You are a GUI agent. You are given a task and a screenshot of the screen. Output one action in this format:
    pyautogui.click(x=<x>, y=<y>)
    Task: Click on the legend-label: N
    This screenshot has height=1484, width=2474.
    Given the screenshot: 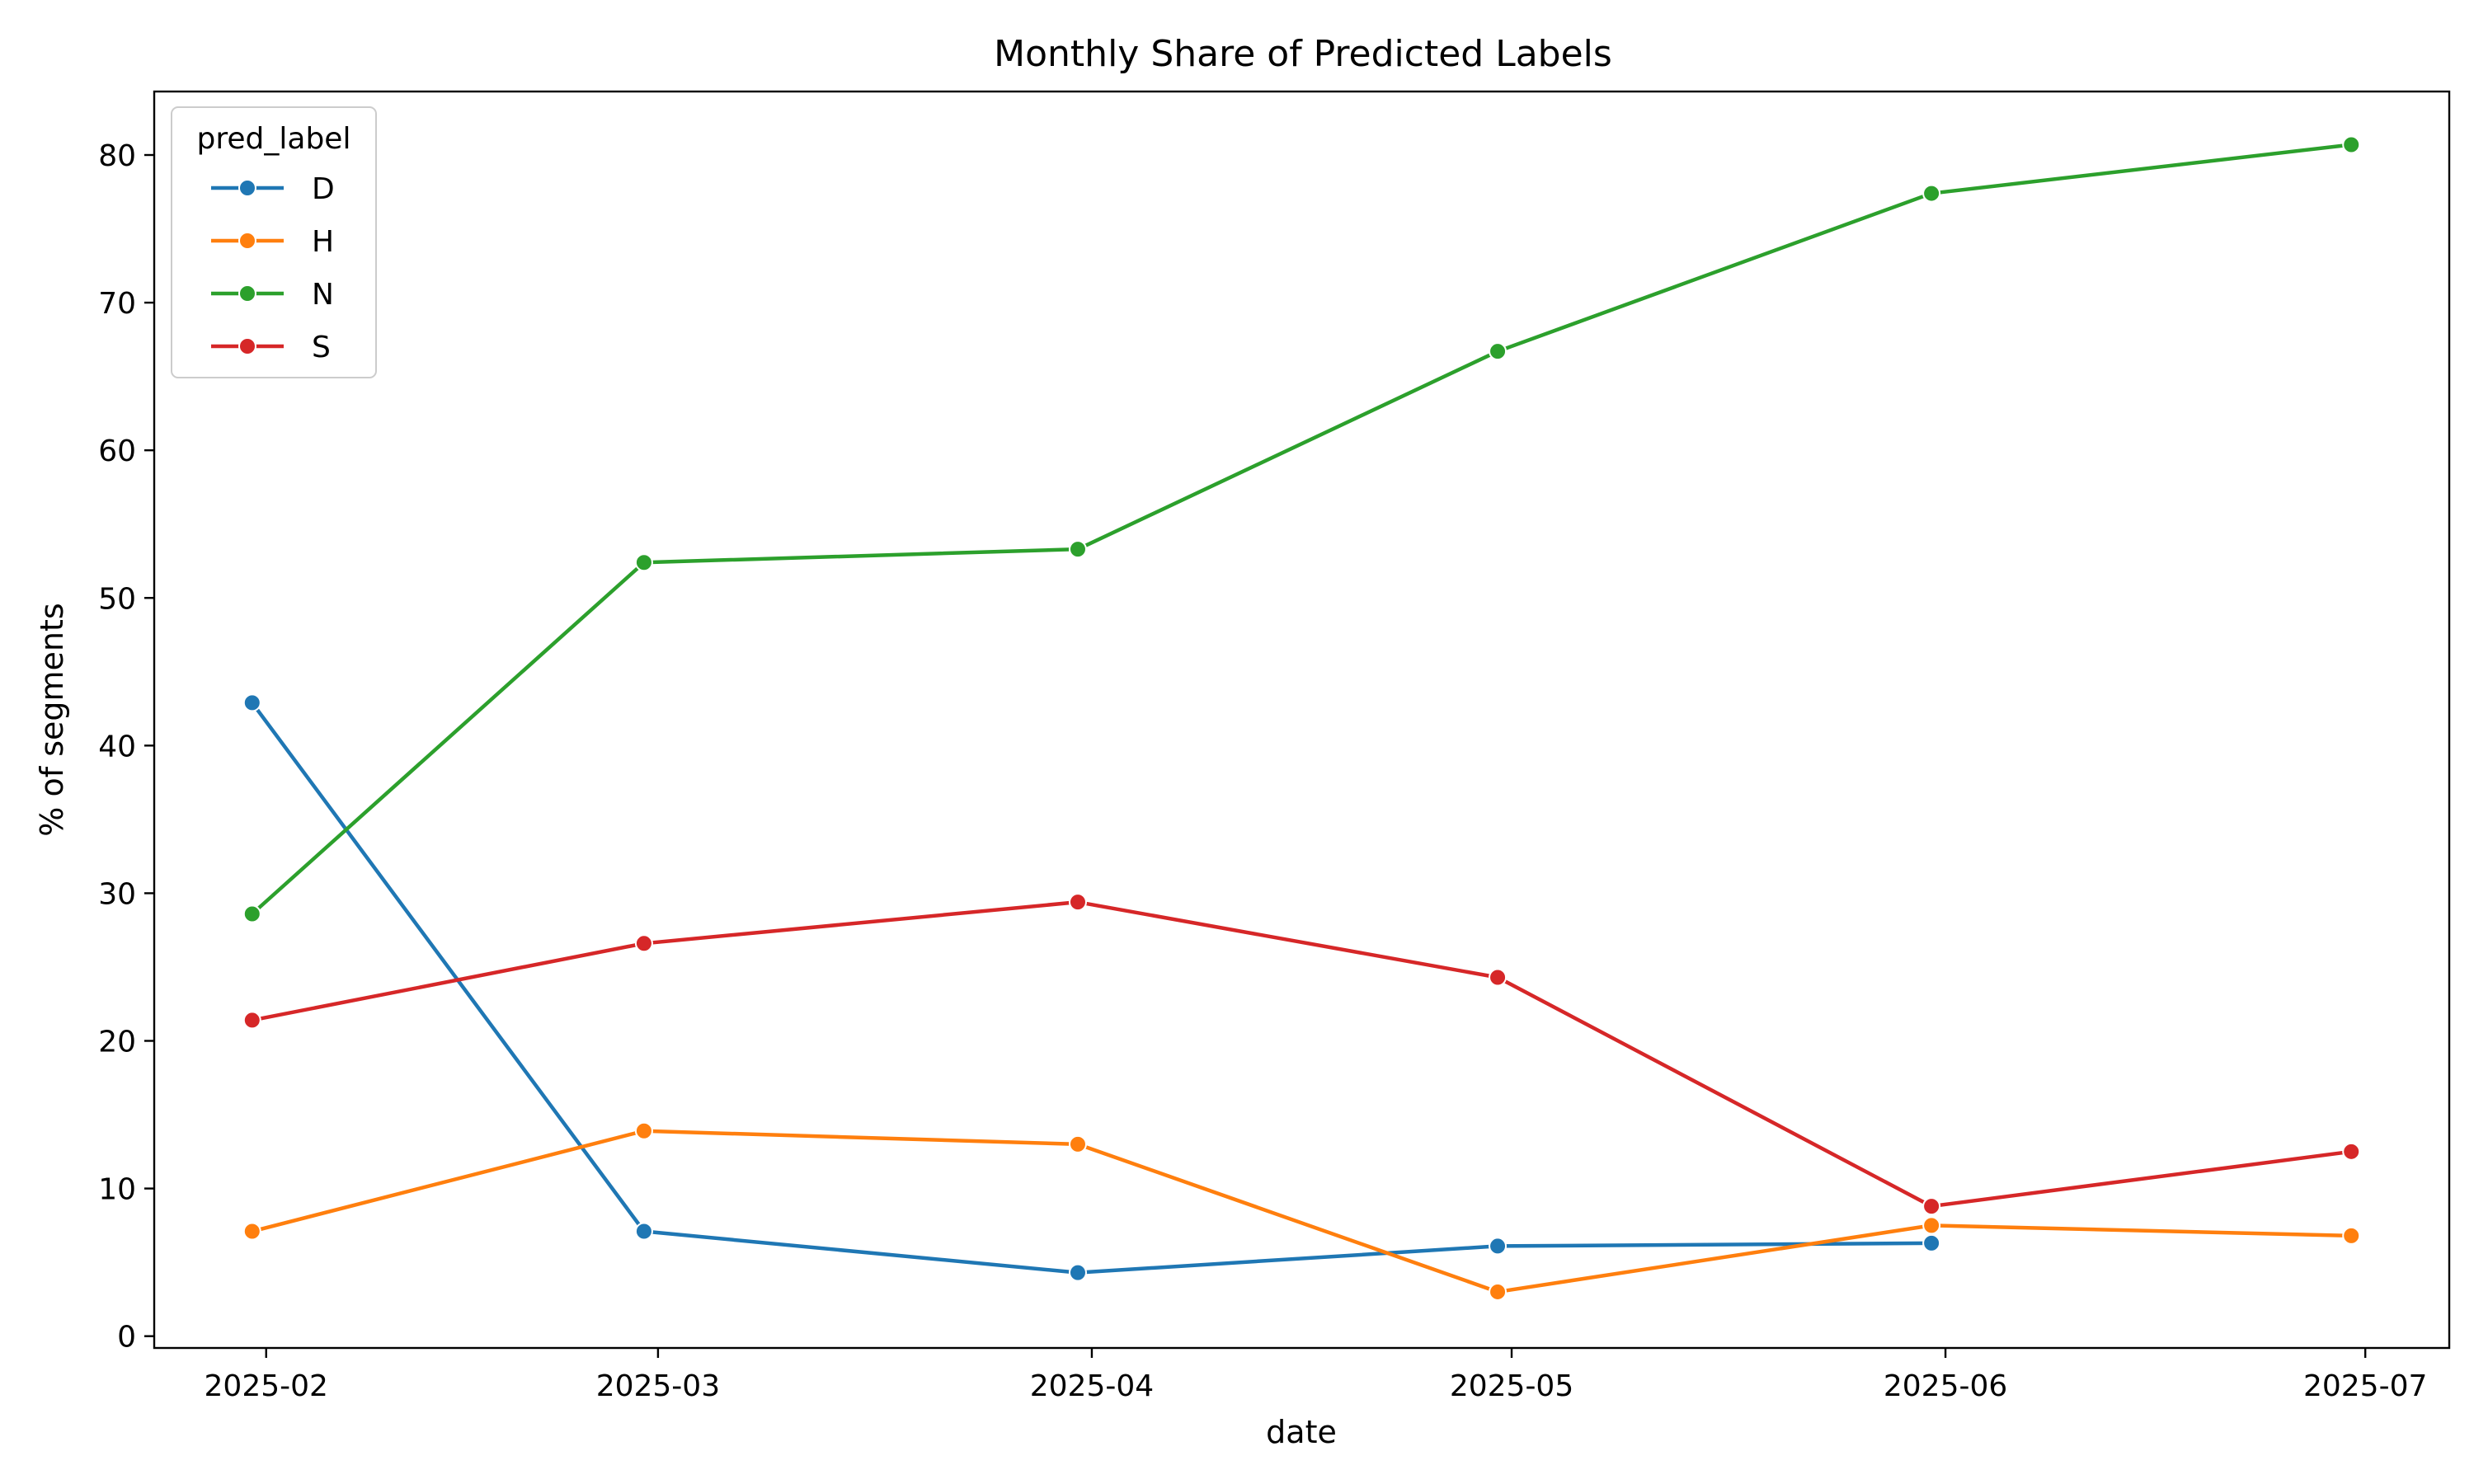 What is the action you would take?
    pyautogui.click(x=323, y=295)
    